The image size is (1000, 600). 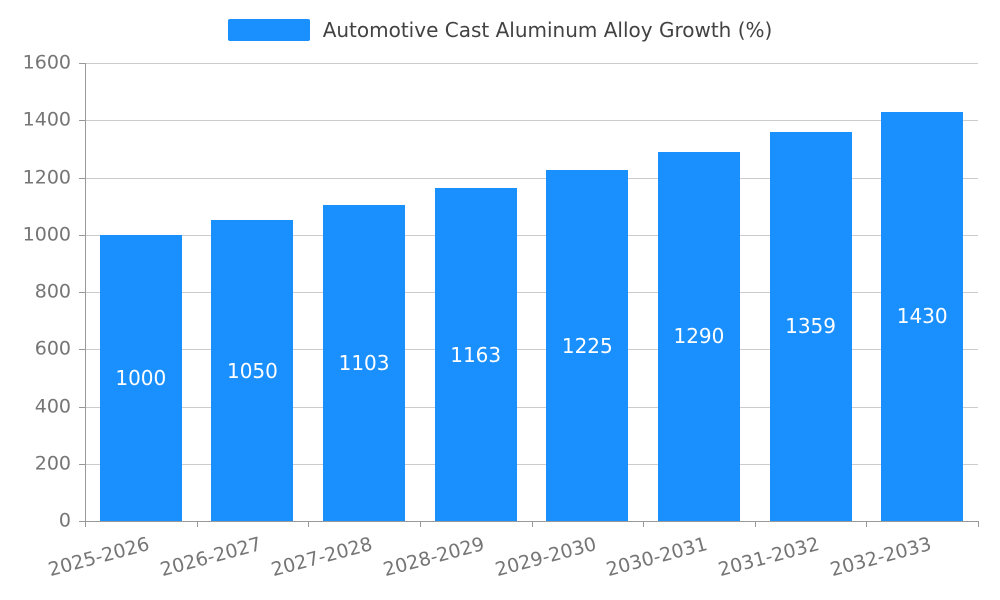 I want to click on bar-value-label: 1050, so click(x=252, y=370).